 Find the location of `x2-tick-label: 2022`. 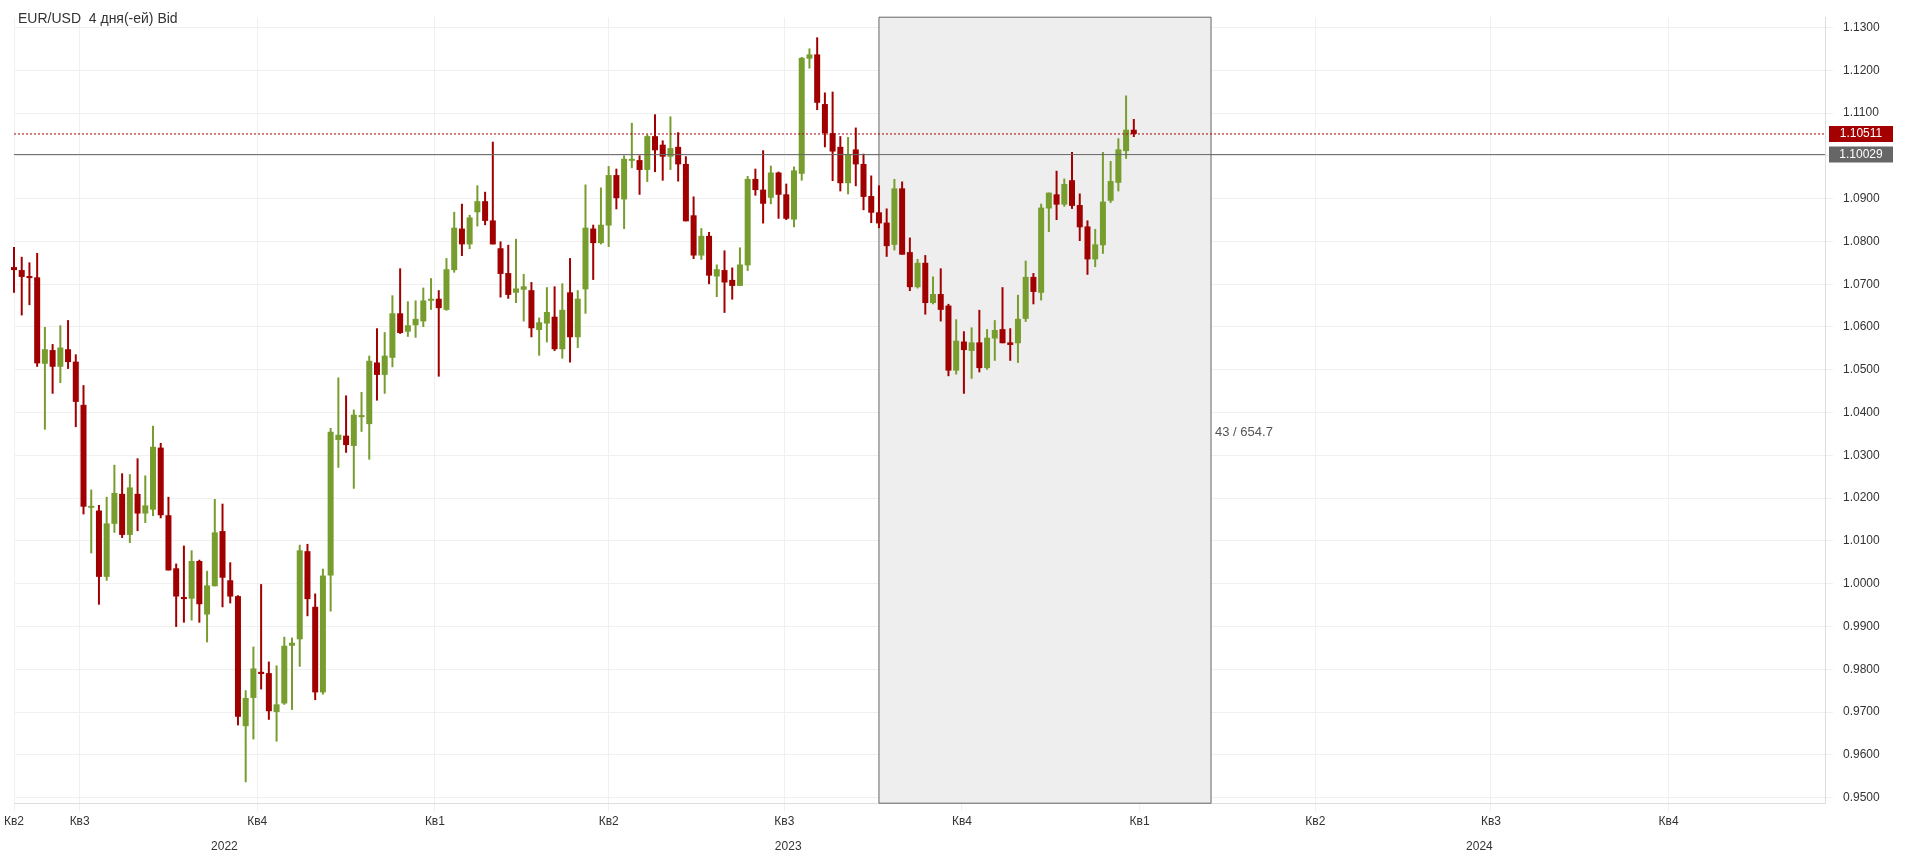

x2-tick-label: 2022 is located at coordinates (225, 846).